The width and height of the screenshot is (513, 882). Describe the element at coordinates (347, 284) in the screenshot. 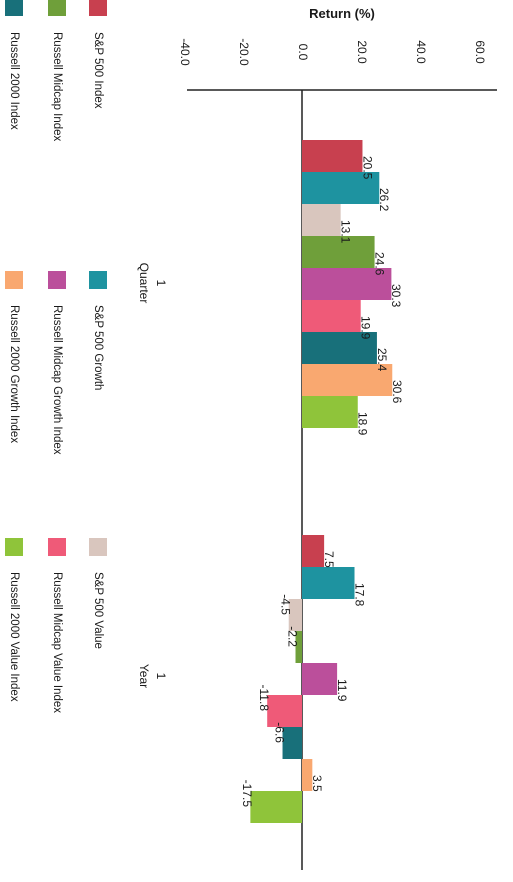

I see `bar-russell-midcap-growth-index-quarter` at that location.